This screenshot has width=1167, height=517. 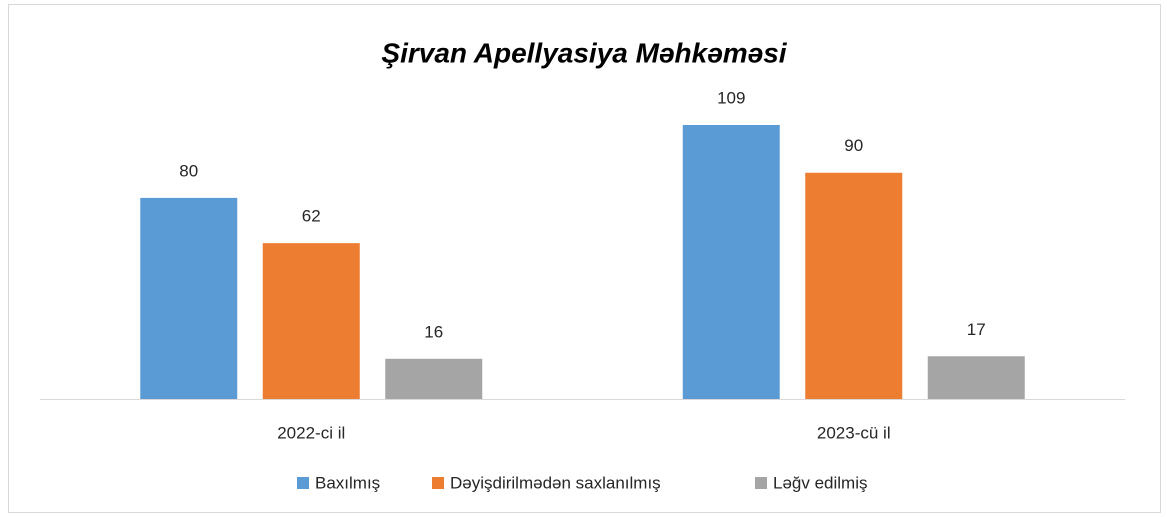 What do you see at coordinates (311, 216) in the screenshot?
I see `data-label: 62` at bounding box center [311, 216].